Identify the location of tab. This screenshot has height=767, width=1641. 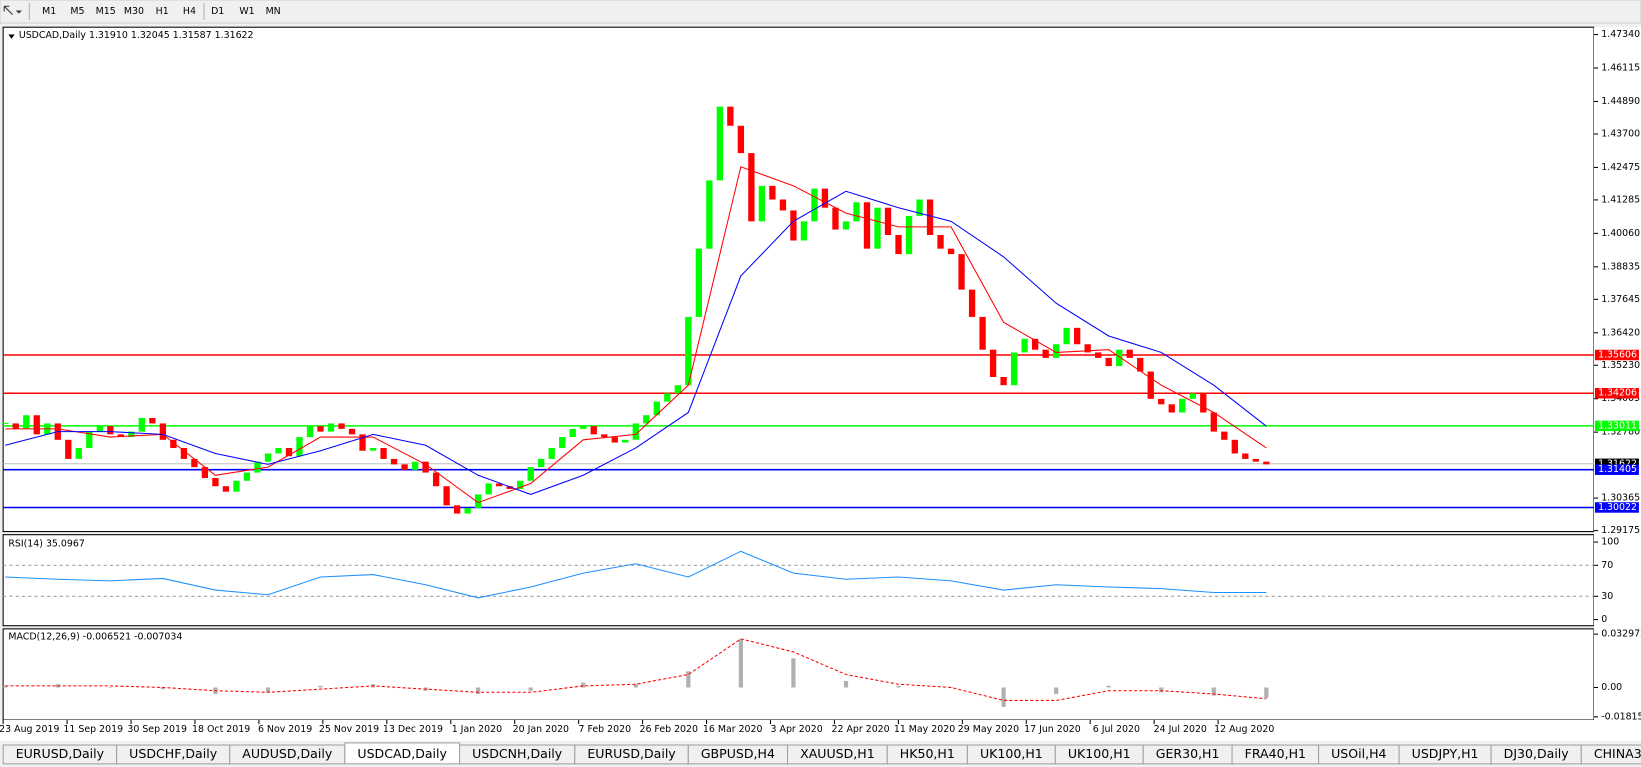
(1610, 754).